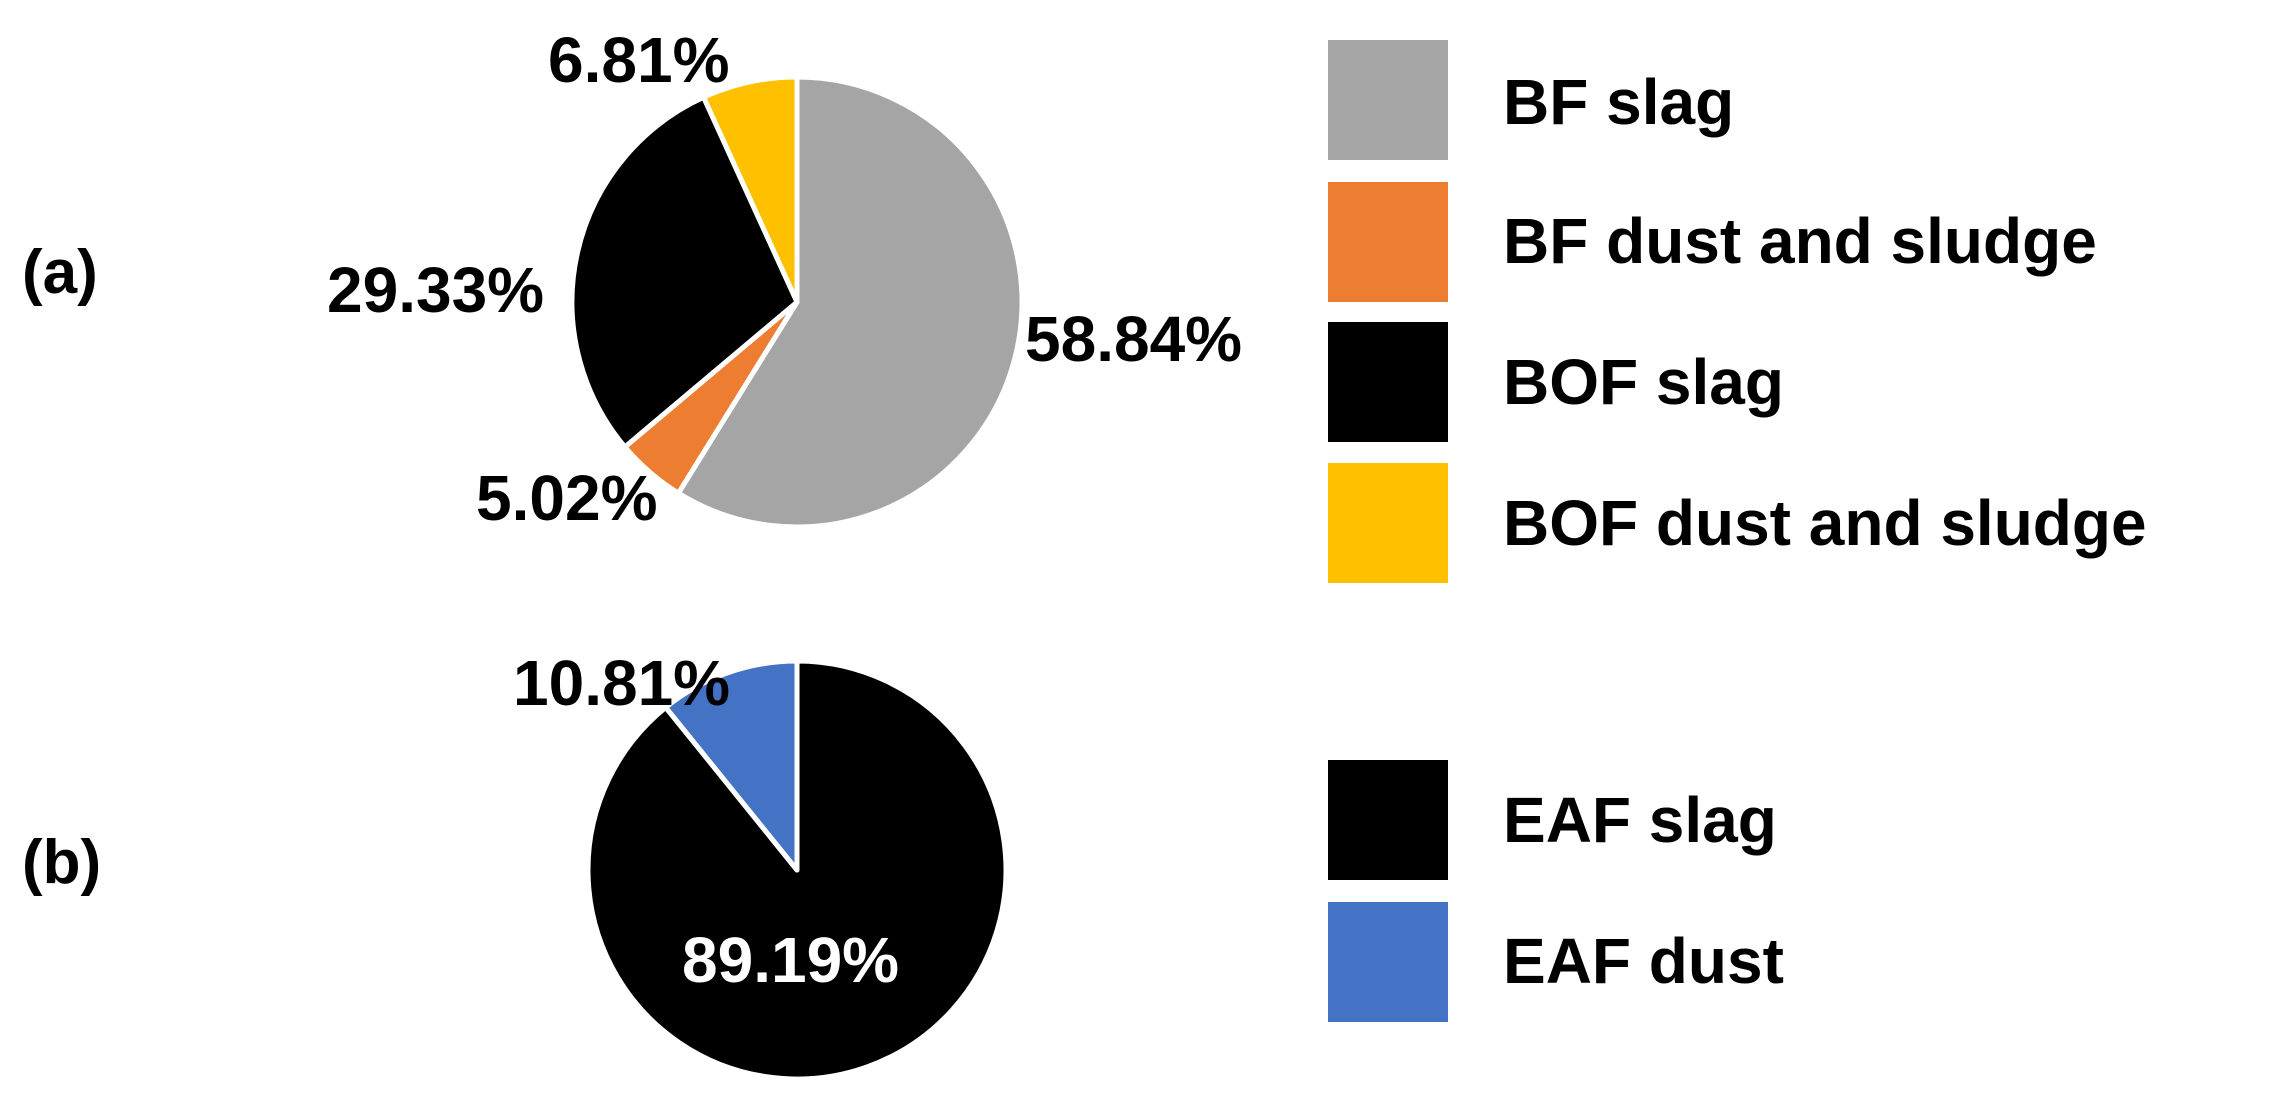 The width and height of the screenshot is (2293, 1101). I want to click on slice-label-eaf-dust: 10.81%, so click(621, 683).